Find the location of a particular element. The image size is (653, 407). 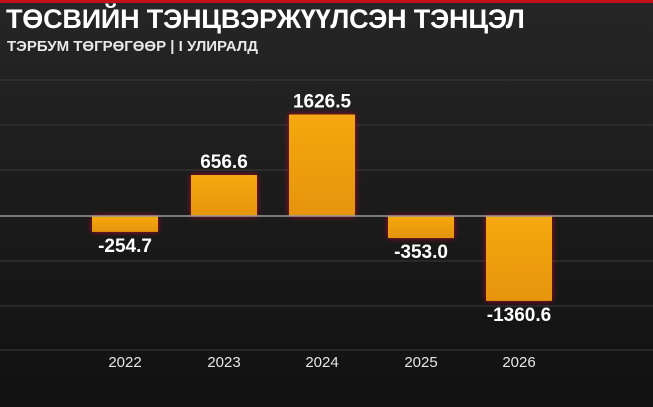

bar-2023 is located at coordinates (224, 195).